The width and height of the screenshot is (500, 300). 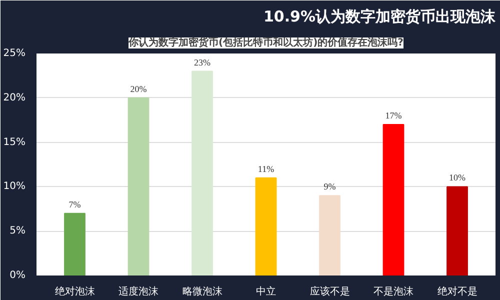 What do you see at coordinates (18, 275) in the screenshot?
I see `y-tick-label: 0%` at bounding box center [18, 275].